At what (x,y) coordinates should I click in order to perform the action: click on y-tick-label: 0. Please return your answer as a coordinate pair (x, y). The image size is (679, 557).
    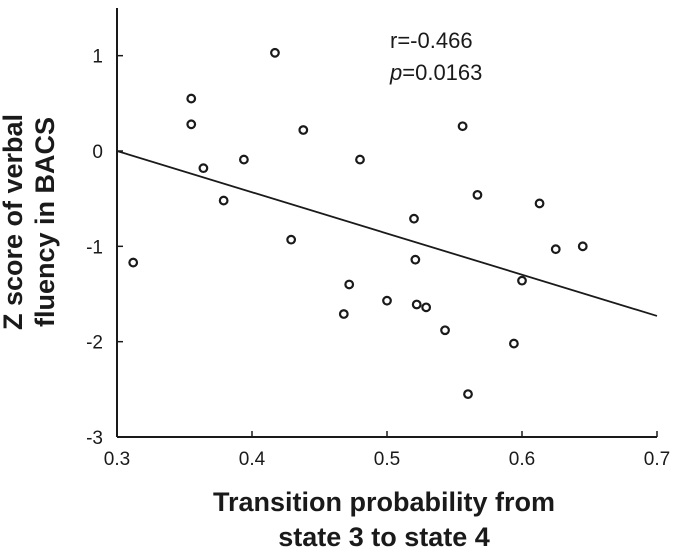
    Looking at the image, I should click on (97, 152).